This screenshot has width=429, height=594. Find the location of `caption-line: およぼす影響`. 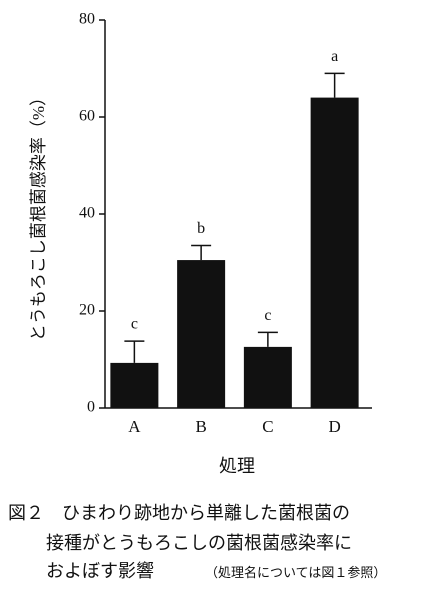

caption-line: およぼす影響 is located at coordinates (100, 571).